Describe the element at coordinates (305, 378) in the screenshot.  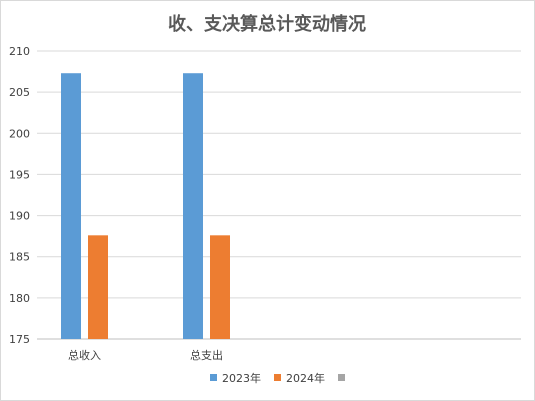
I see `legend-label: 2024年` at that location.